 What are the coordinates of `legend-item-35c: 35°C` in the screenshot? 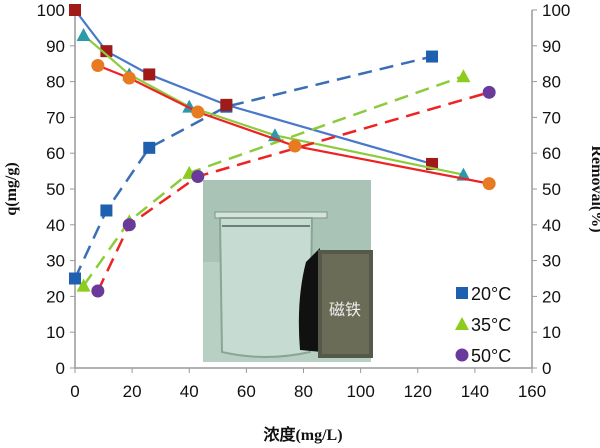 It's located at (483, 325).